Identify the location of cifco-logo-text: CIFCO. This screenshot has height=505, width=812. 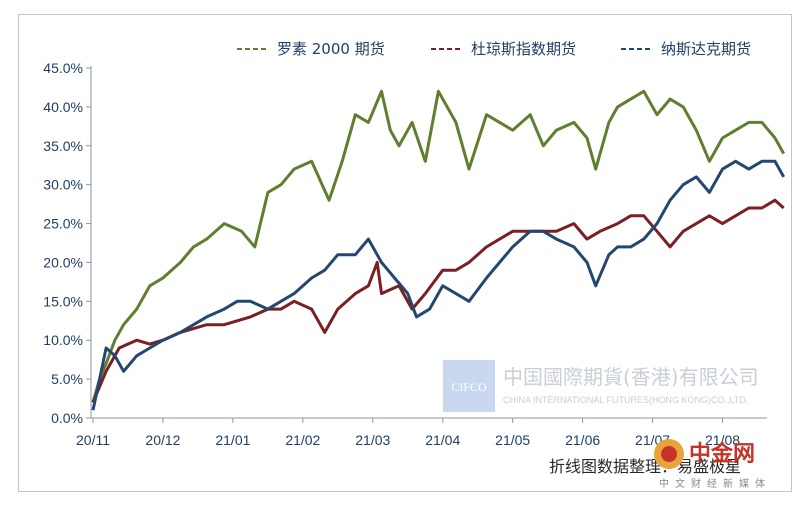
(469, 387).